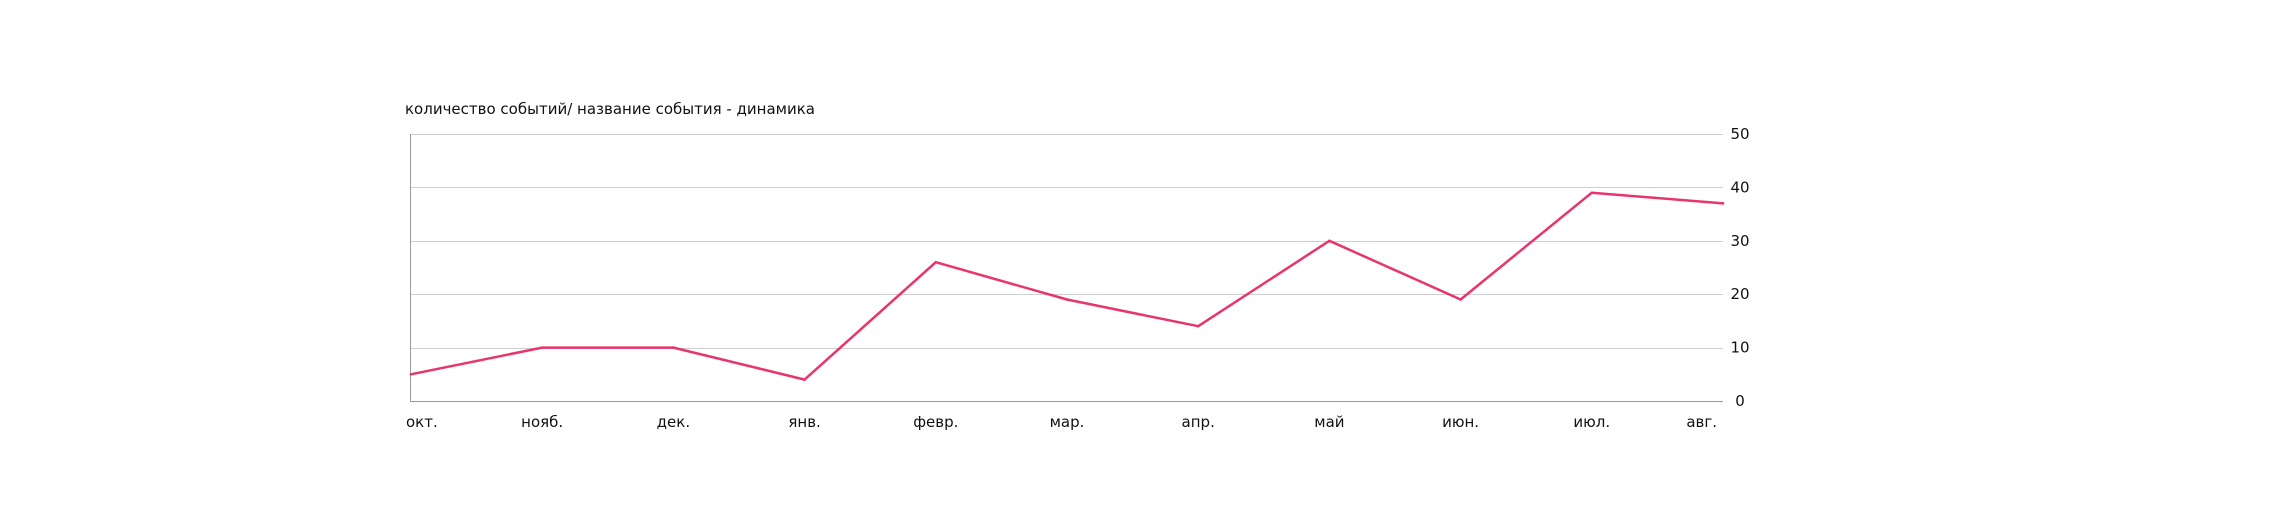 The image size is (2289, 508). What do you see at coordinates (1067, 422) in the screenshot?
I see `x-tick-label: мар.` at bounding box center [1067, 422].